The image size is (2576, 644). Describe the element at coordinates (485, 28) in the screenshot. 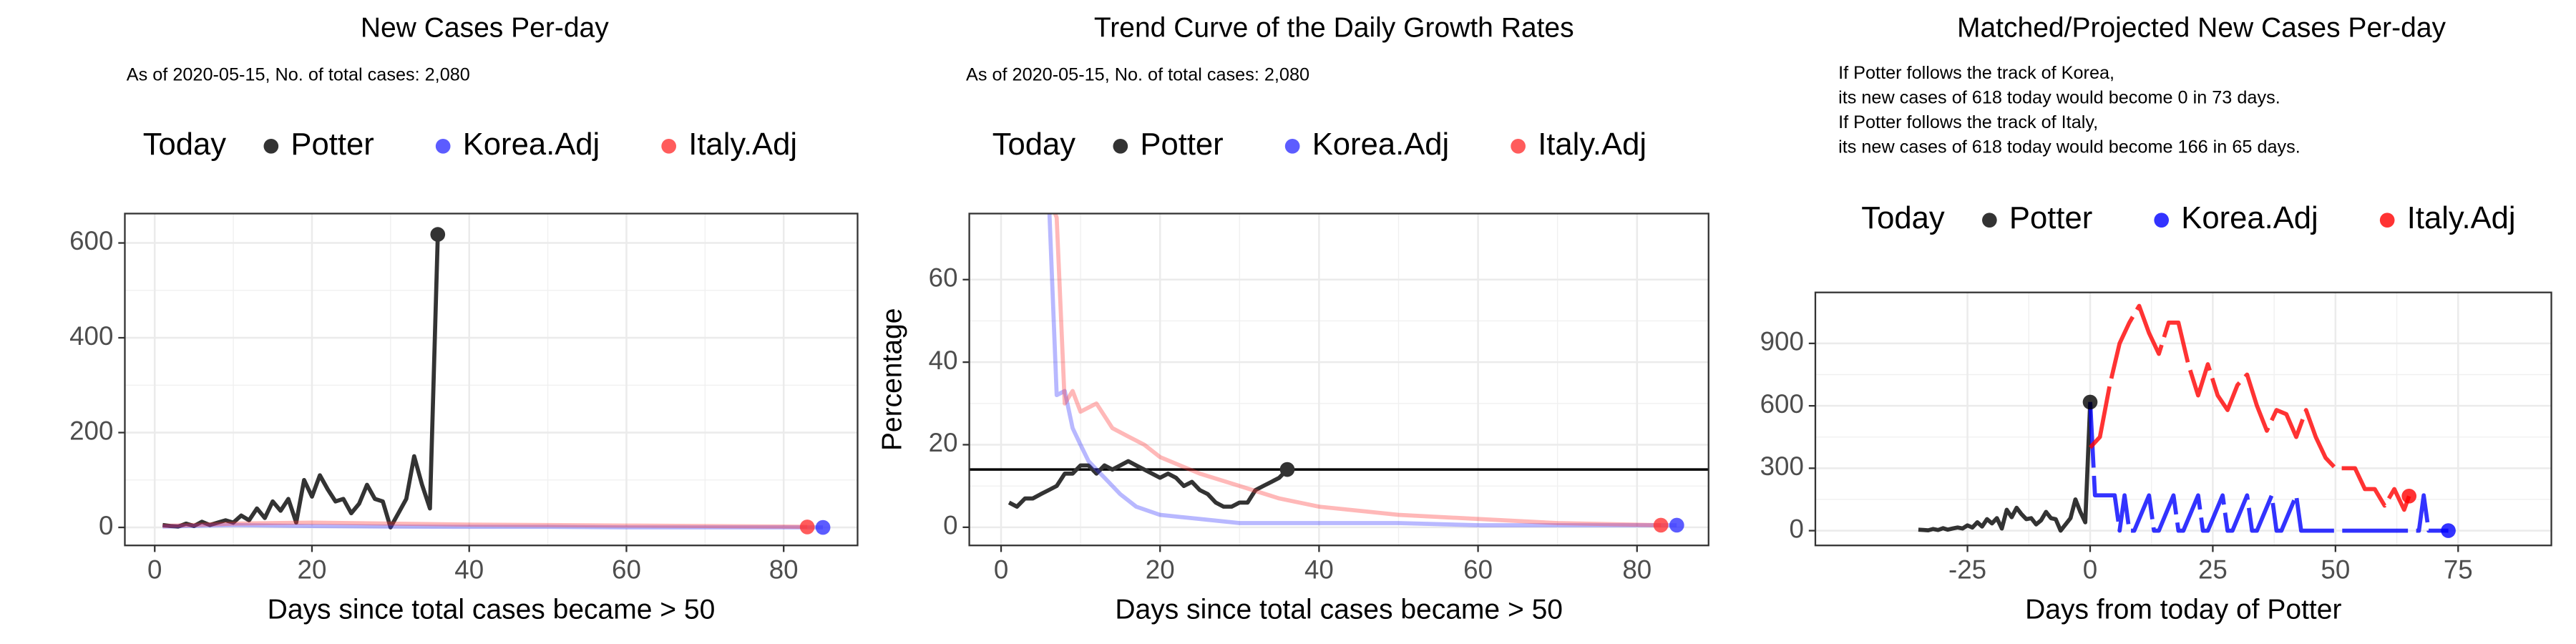

I see `chart-title: New Cases Per-day` at that location.